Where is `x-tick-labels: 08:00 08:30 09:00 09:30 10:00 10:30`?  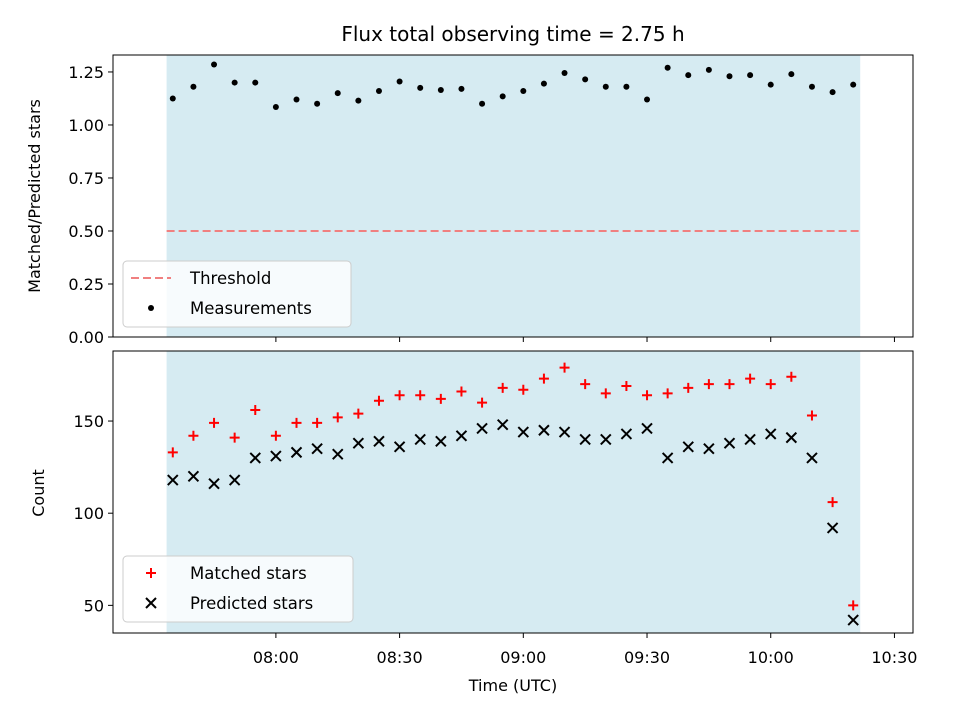 x-tick-labels: 08:00 08:30 09:00 09:30 10:00 10:30 is located at coordinates (585, 657).